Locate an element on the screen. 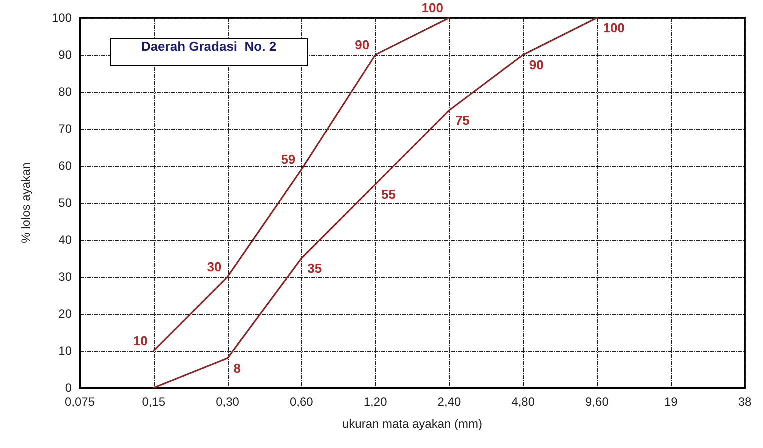 This screenshot has height=448, width=763. y-tick-label: 60 is located at coordinates (65, 166).